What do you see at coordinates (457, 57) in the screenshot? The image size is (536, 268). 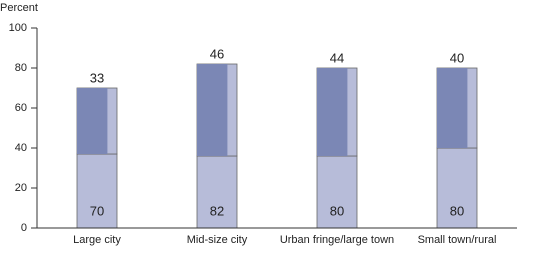 I see `segment-label: 40` at bounding box center [457, 57].